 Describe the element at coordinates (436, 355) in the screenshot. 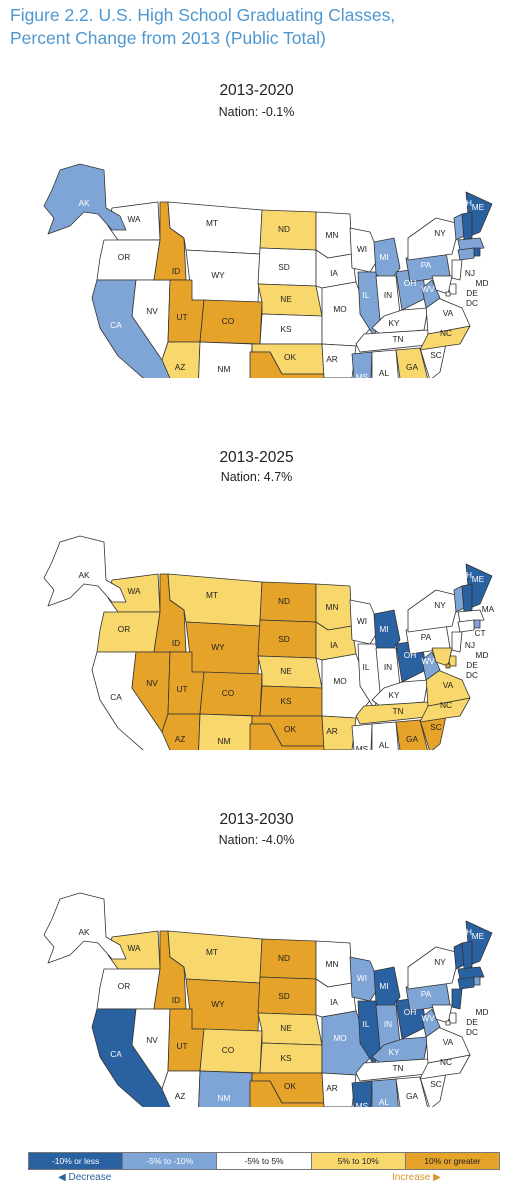

I see `state-label-sc: SC` at that location.